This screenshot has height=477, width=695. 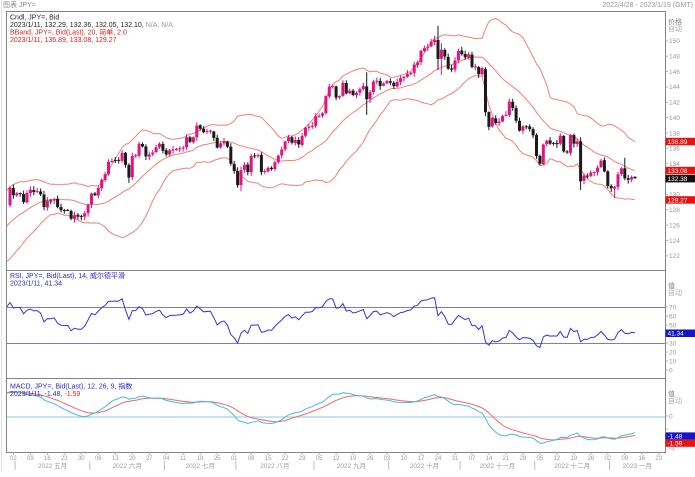 What do you see at coordinates (302, 459) in the screenshot?
I see `svg-text: 29` at bounding box center [302, 459].